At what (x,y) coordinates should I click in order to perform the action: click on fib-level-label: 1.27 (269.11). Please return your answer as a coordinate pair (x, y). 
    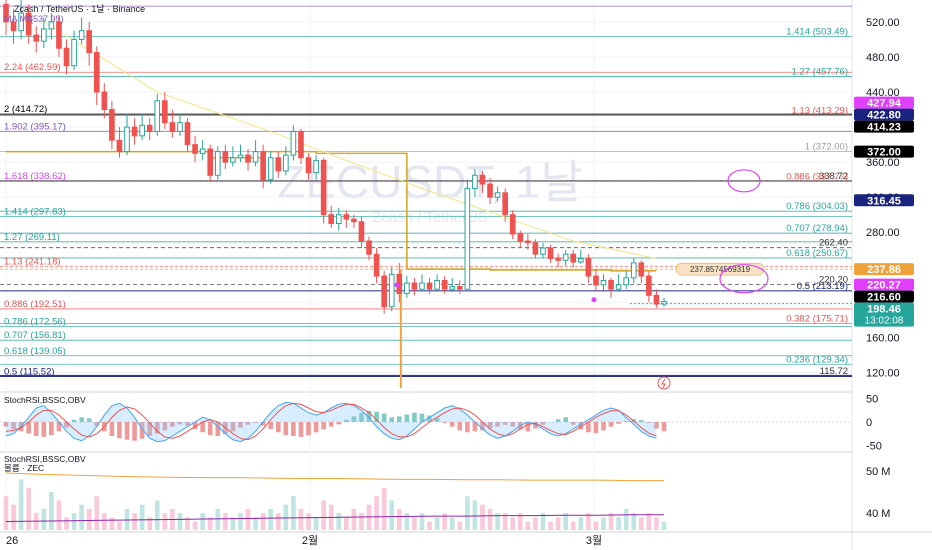
    Looking at the image, I should click on (32, 237).